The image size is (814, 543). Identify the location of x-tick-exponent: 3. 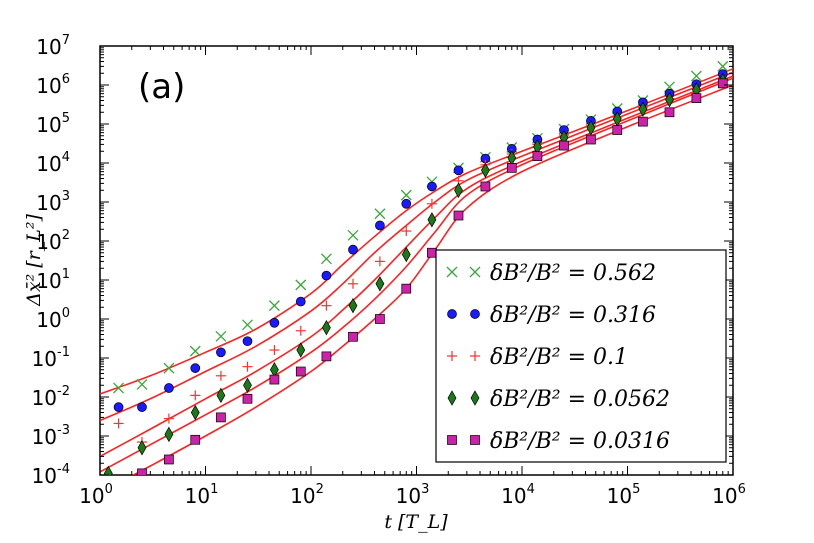
(425, 489).